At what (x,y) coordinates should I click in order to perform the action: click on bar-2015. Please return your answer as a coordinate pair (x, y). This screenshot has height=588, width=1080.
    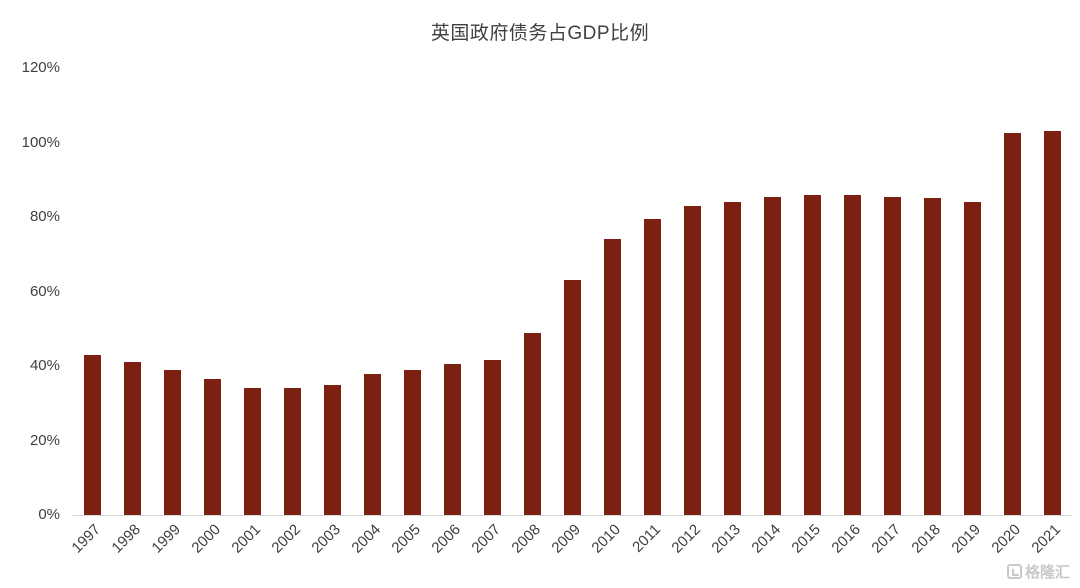
    Looking at the image, I should click on (812, 354).